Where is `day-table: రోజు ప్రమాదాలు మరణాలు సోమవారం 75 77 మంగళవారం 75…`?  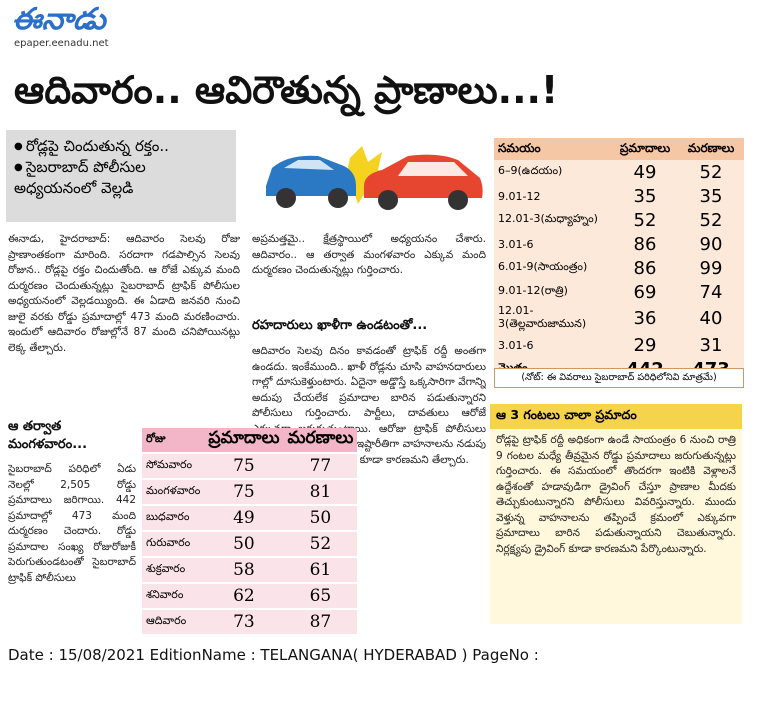 day-table: రోజు ప్రమాదాలు మరణాలు సోమవారం 75 77 మంగళవారం 75… is located at coordinates (250, 532).